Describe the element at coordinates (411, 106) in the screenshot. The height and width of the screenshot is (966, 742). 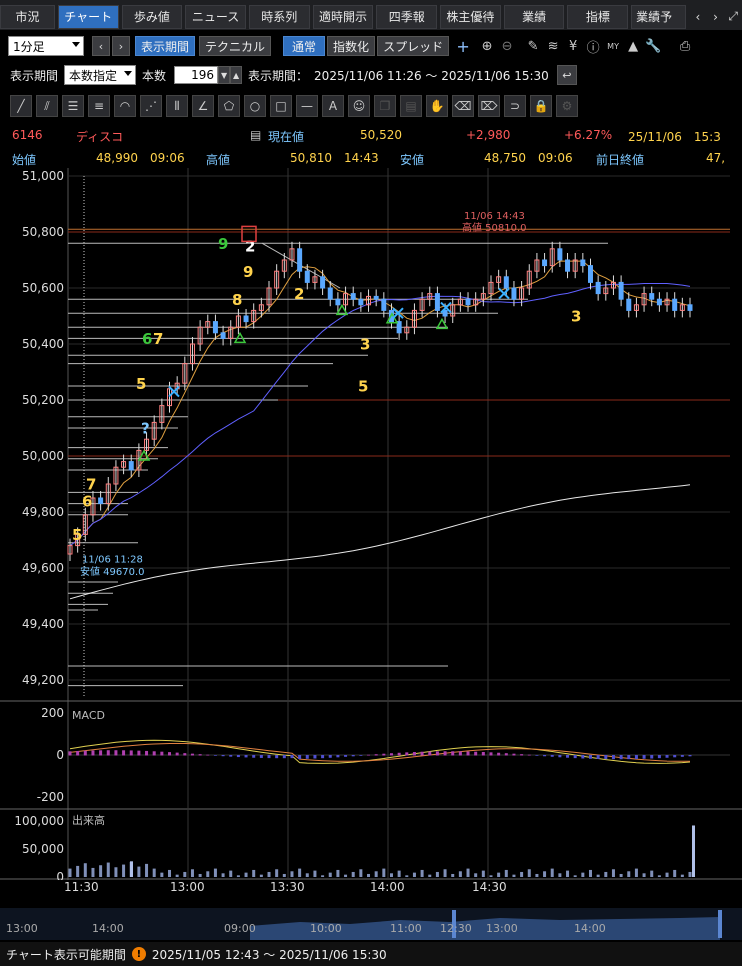
I see `paste-tool-icon: ▤` at that location.